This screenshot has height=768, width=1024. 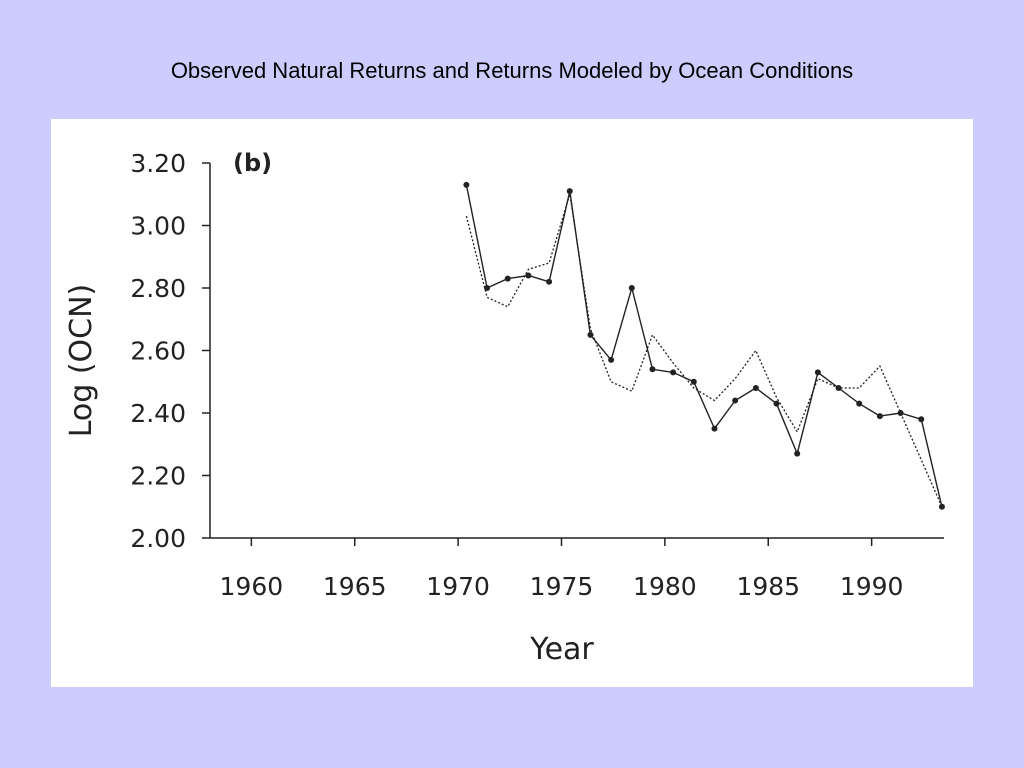 I want to click on y-tick-label: 2.00, so click(x=158, y=538).